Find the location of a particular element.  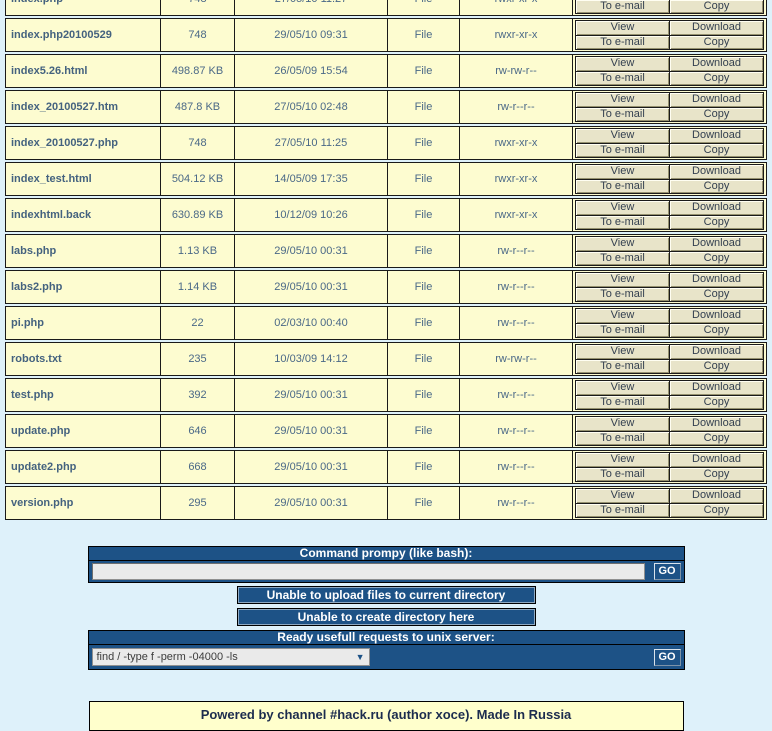

file-name-cell: labs.php is located at coordinates (83, 251).